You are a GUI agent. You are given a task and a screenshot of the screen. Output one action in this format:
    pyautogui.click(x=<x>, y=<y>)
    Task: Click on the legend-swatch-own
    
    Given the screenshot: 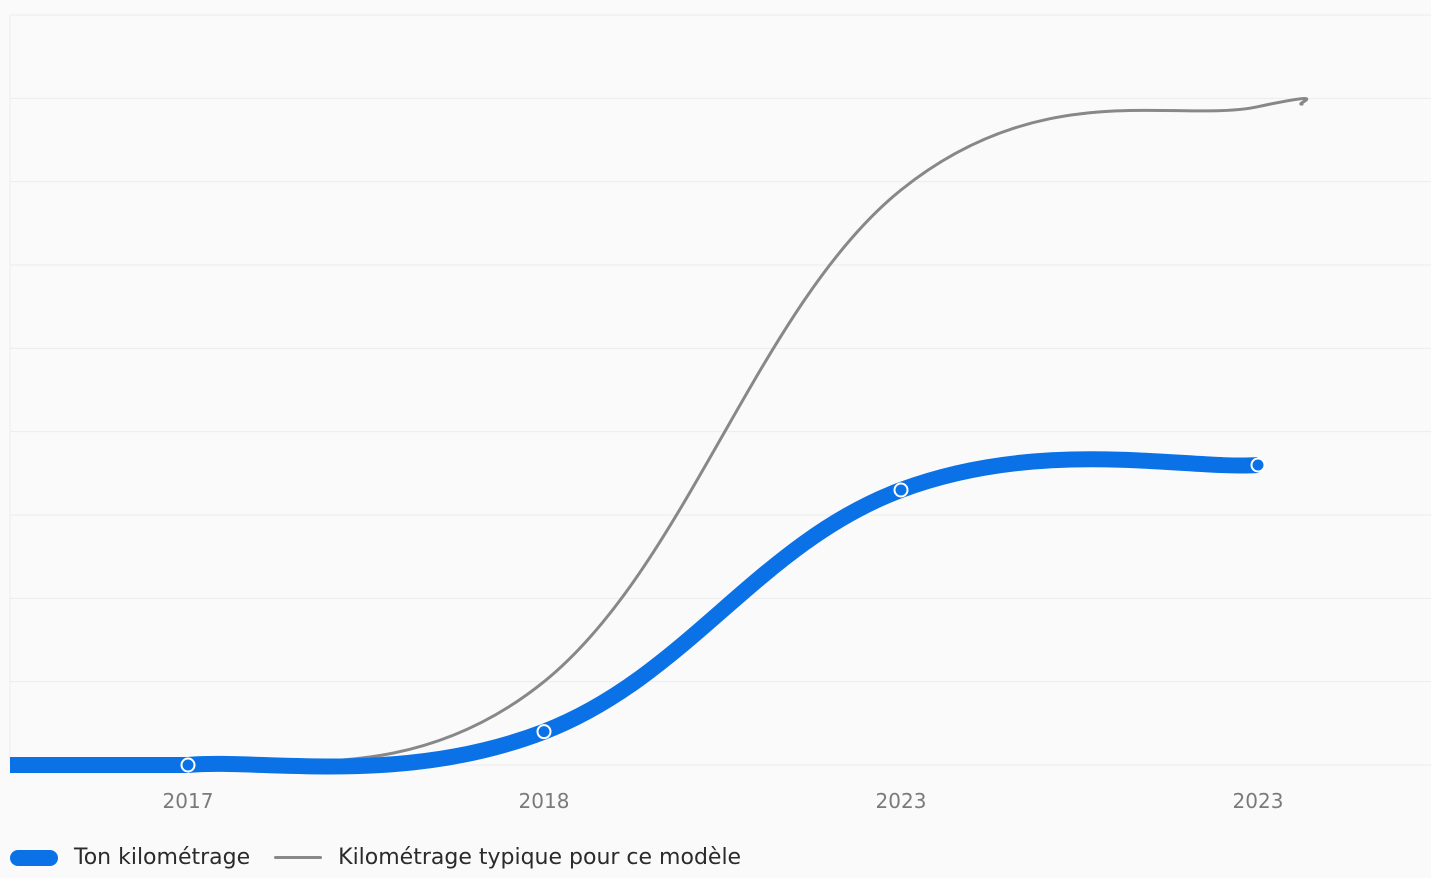 What is the action you would take?
    pyautogui.click(x=34, y=857)
    